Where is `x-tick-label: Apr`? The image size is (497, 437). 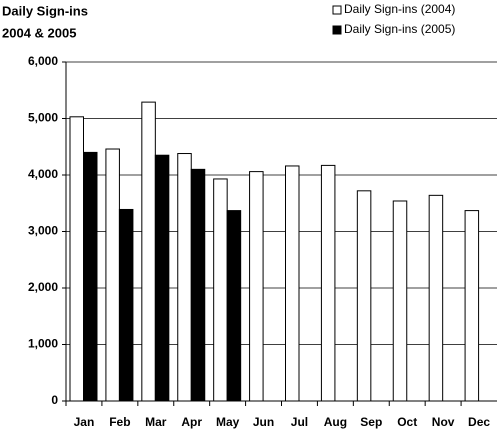 x-tick-label: Apr is located at coordinates (191, 422).